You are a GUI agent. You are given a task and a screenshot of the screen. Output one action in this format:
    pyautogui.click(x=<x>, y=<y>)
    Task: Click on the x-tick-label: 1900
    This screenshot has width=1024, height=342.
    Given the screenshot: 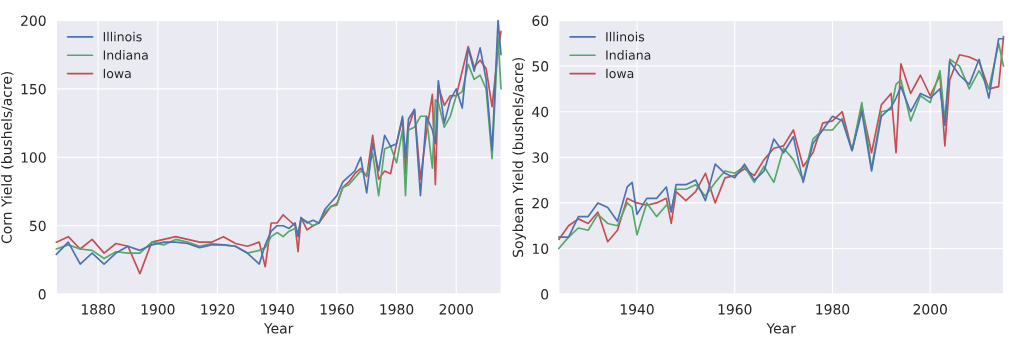 What is the action you would take?
    pyautogui.click(x=158, y=309)
    